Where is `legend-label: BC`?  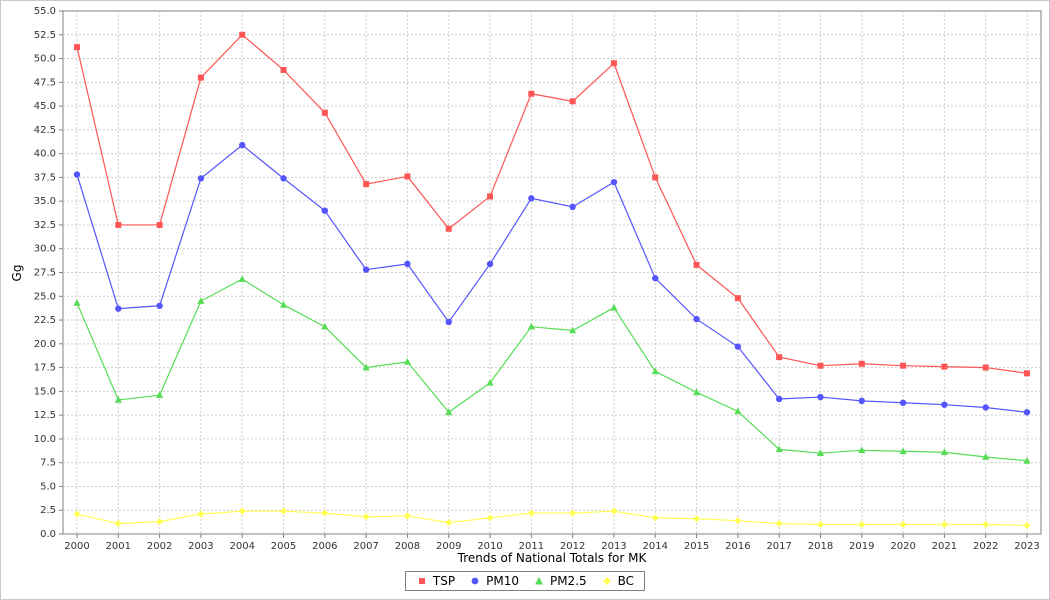
legend-label: BC is located at coordinates (626, 581).